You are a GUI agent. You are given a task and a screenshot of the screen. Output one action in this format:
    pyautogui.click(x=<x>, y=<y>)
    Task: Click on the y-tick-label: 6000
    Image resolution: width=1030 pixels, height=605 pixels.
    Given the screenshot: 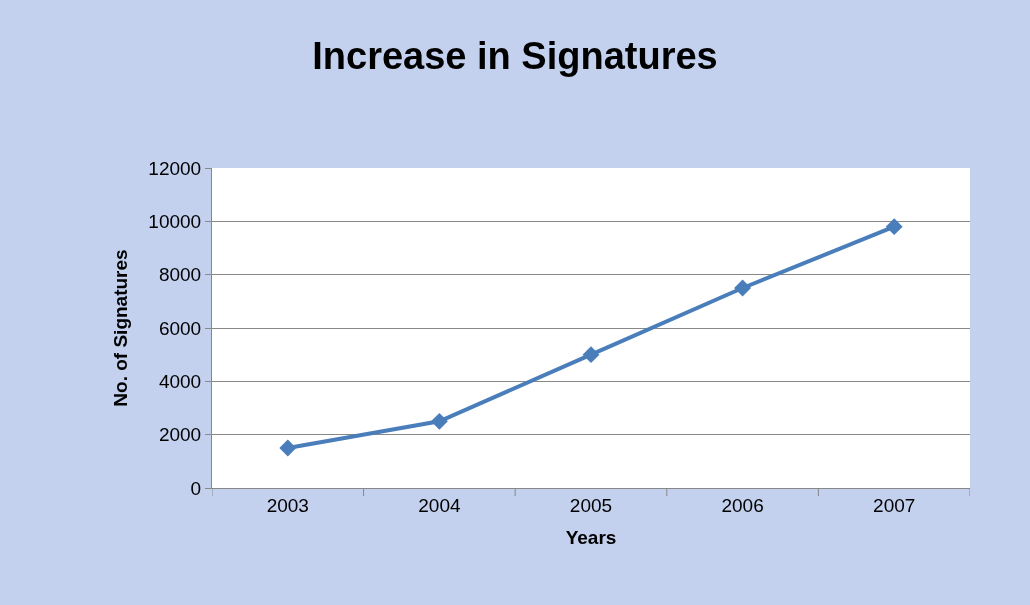 What is the action you would take?
    pyautogui.click(x=180, y=328)
    